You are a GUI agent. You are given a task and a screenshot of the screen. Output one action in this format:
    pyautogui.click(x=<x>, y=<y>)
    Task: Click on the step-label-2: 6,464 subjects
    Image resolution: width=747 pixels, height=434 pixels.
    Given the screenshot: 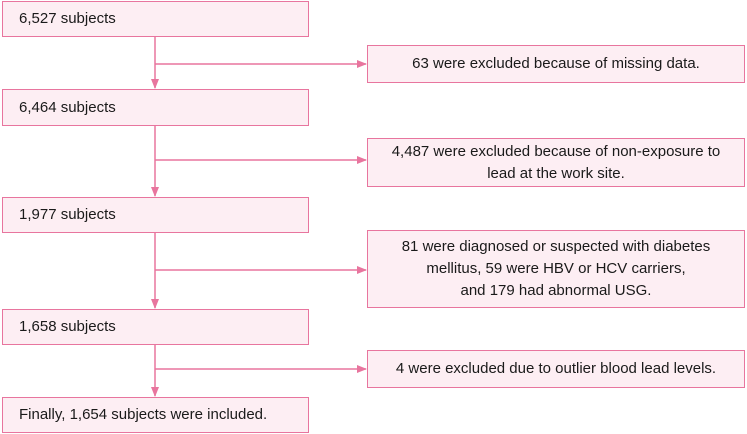 What is the action you would take?
    pyautogui.click(x=67, y=107)
    